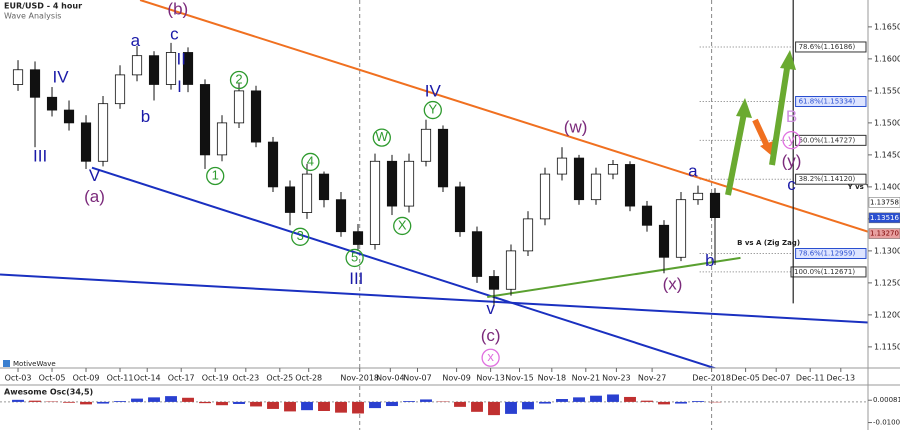  Describe the element at coordinates (576, 126) in the screenshot. I see `wave-label: (w)` at that location.